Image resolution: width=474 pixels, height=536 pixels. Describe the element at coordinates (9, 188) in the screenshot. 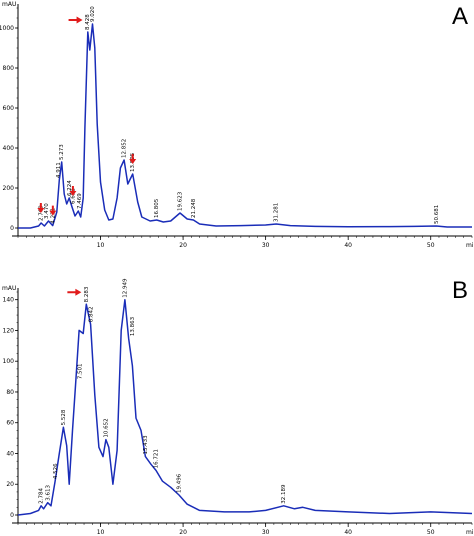

I see `y-tick-label: 200` at that location.